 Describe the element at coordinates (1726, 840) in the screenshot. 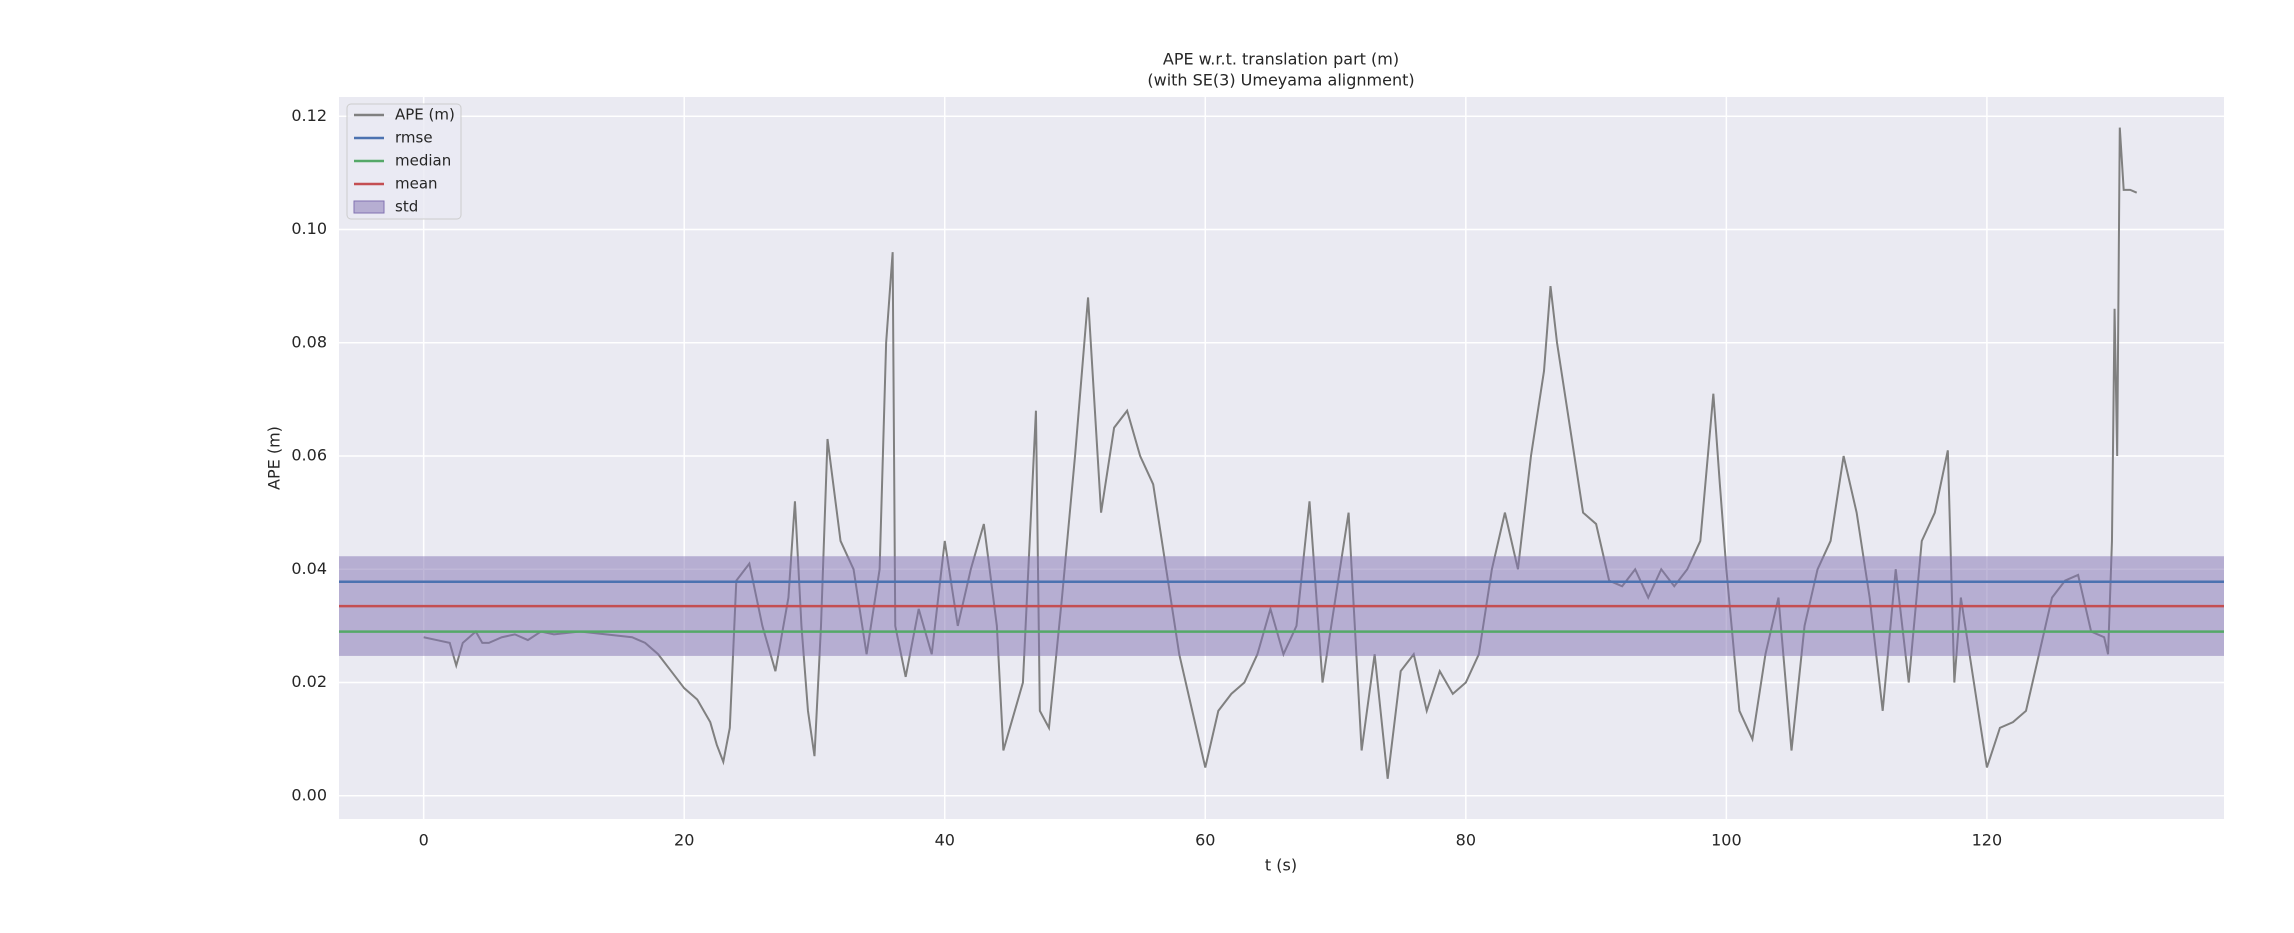

I see `x-tick-label: 100` at that location.